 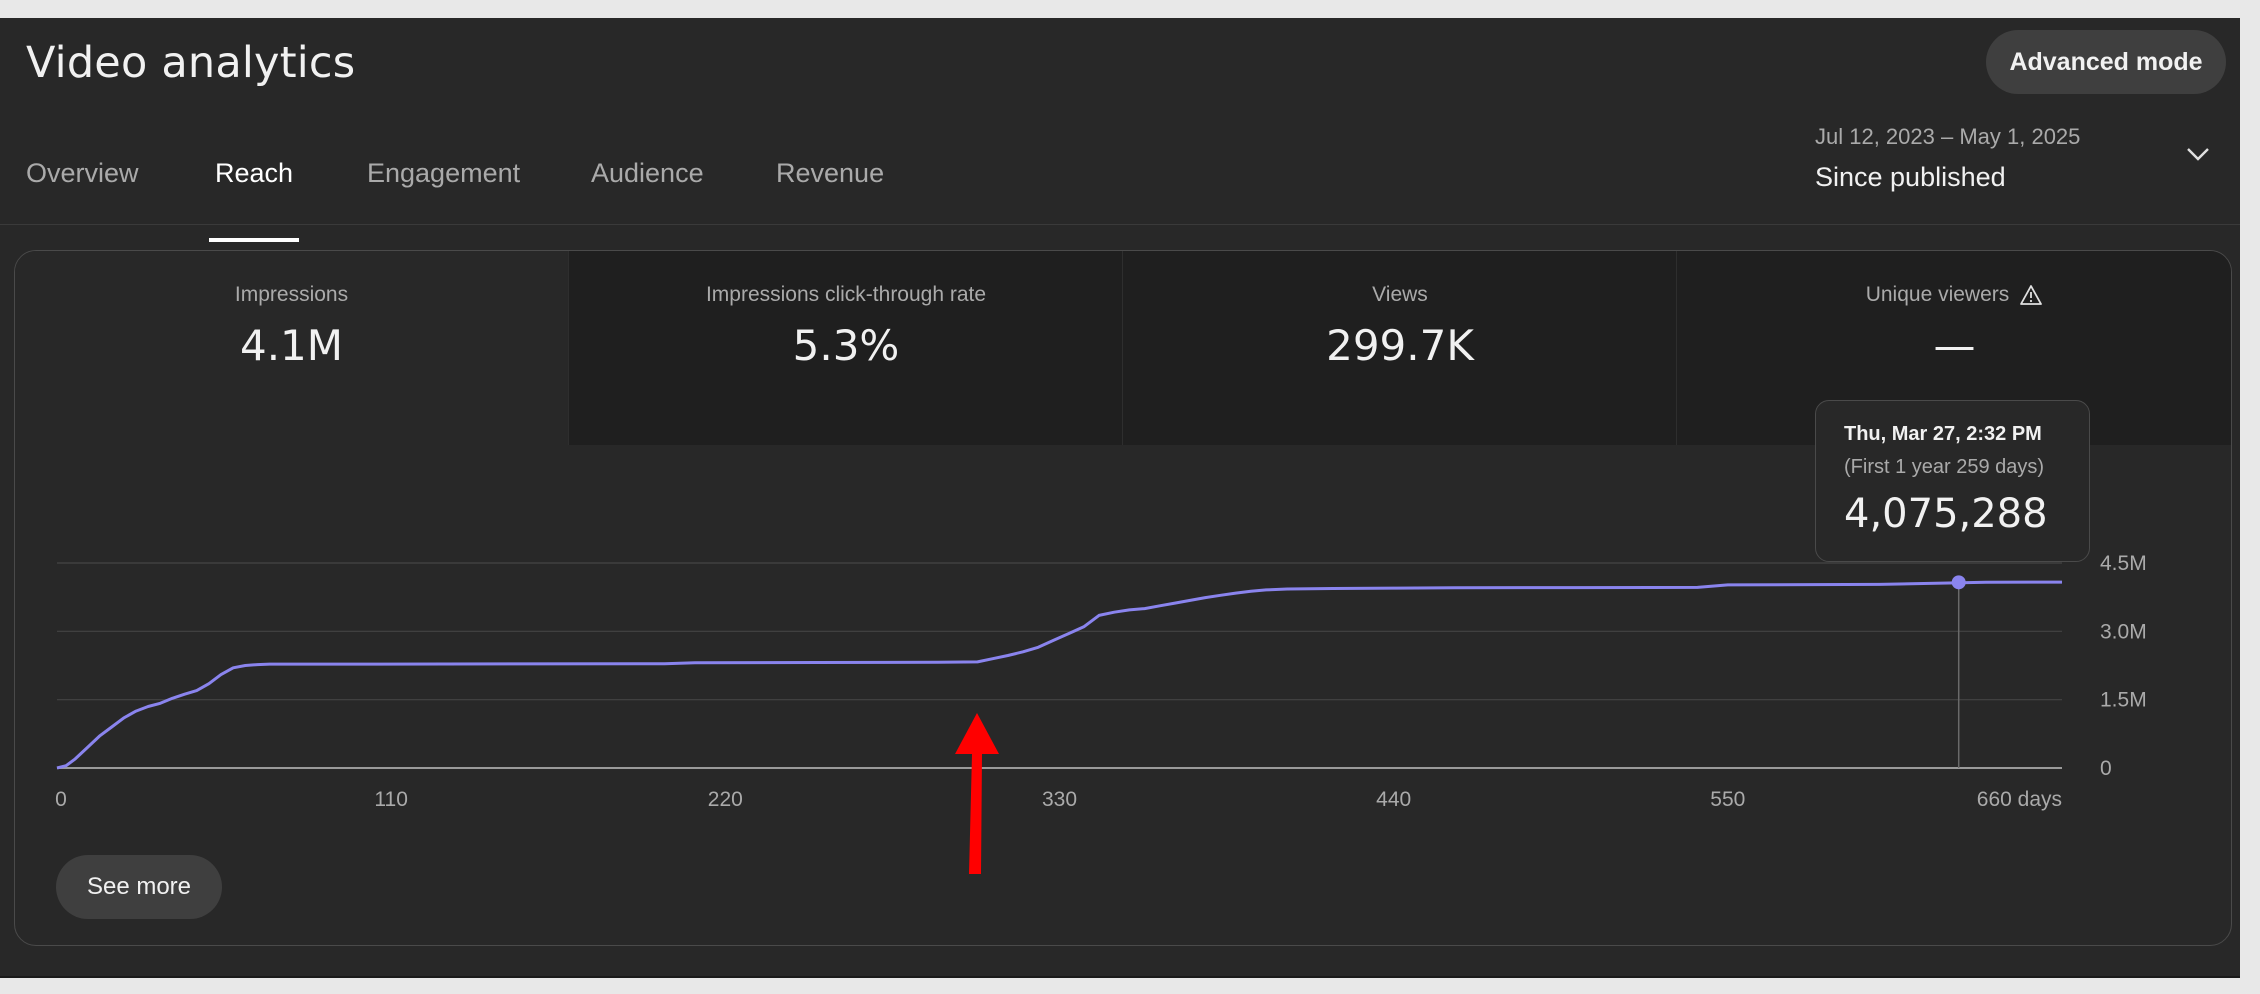 I want to click on metric-value: 299.7K, so click(x=1400, y=345).